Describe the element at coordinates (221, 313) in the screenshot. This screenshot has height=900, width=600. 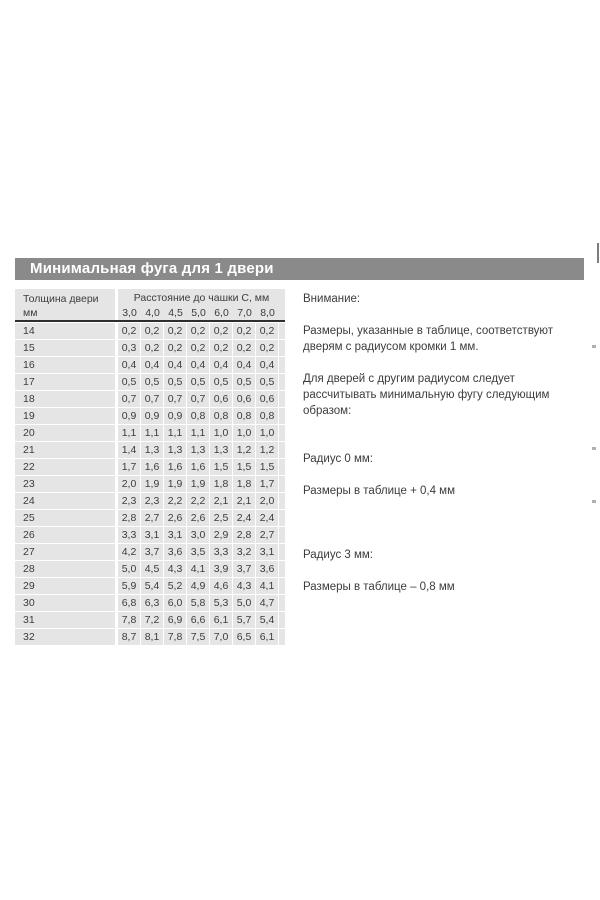
I see `column-header: 6,0` at that location.